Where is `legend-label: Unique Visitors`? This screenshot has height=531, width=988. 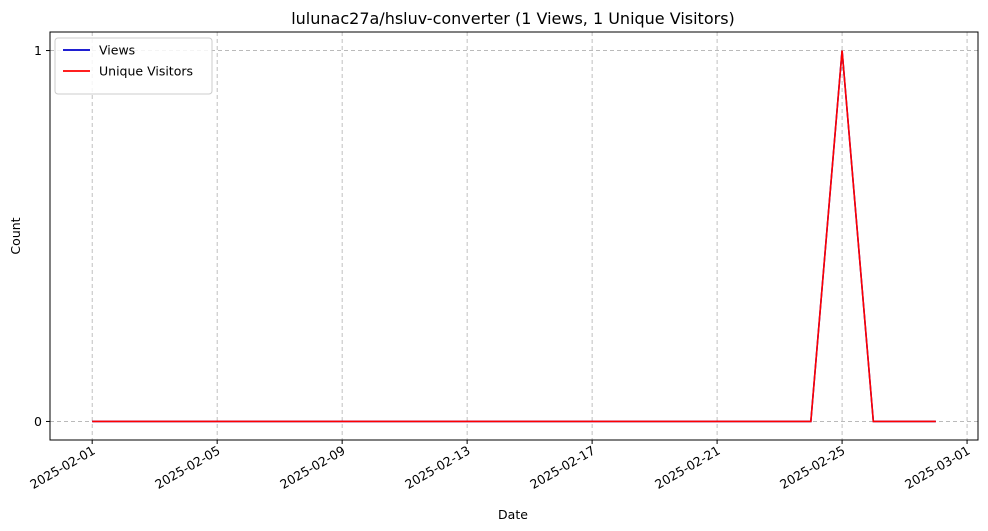 legend-label: Unique Visitors is located at coordinates (146, 71).